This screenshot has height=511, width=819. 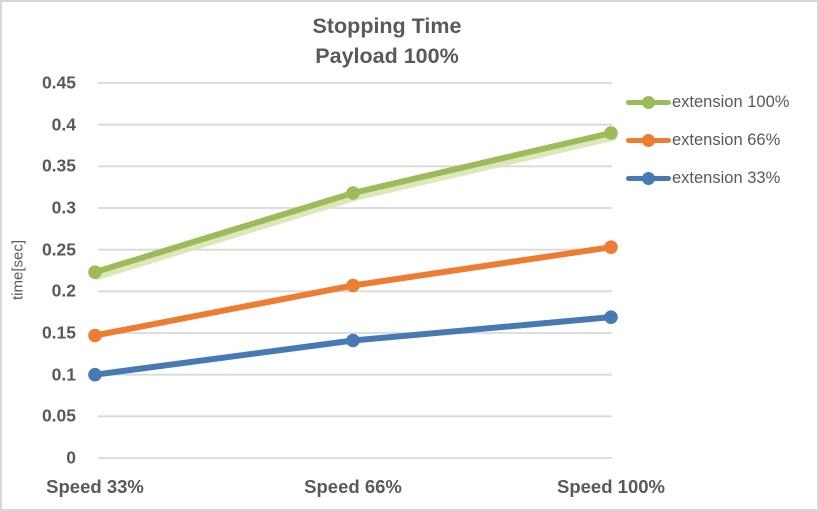 I want to click on x-tick-label: Speed 33%, so click(x=95, y=486).